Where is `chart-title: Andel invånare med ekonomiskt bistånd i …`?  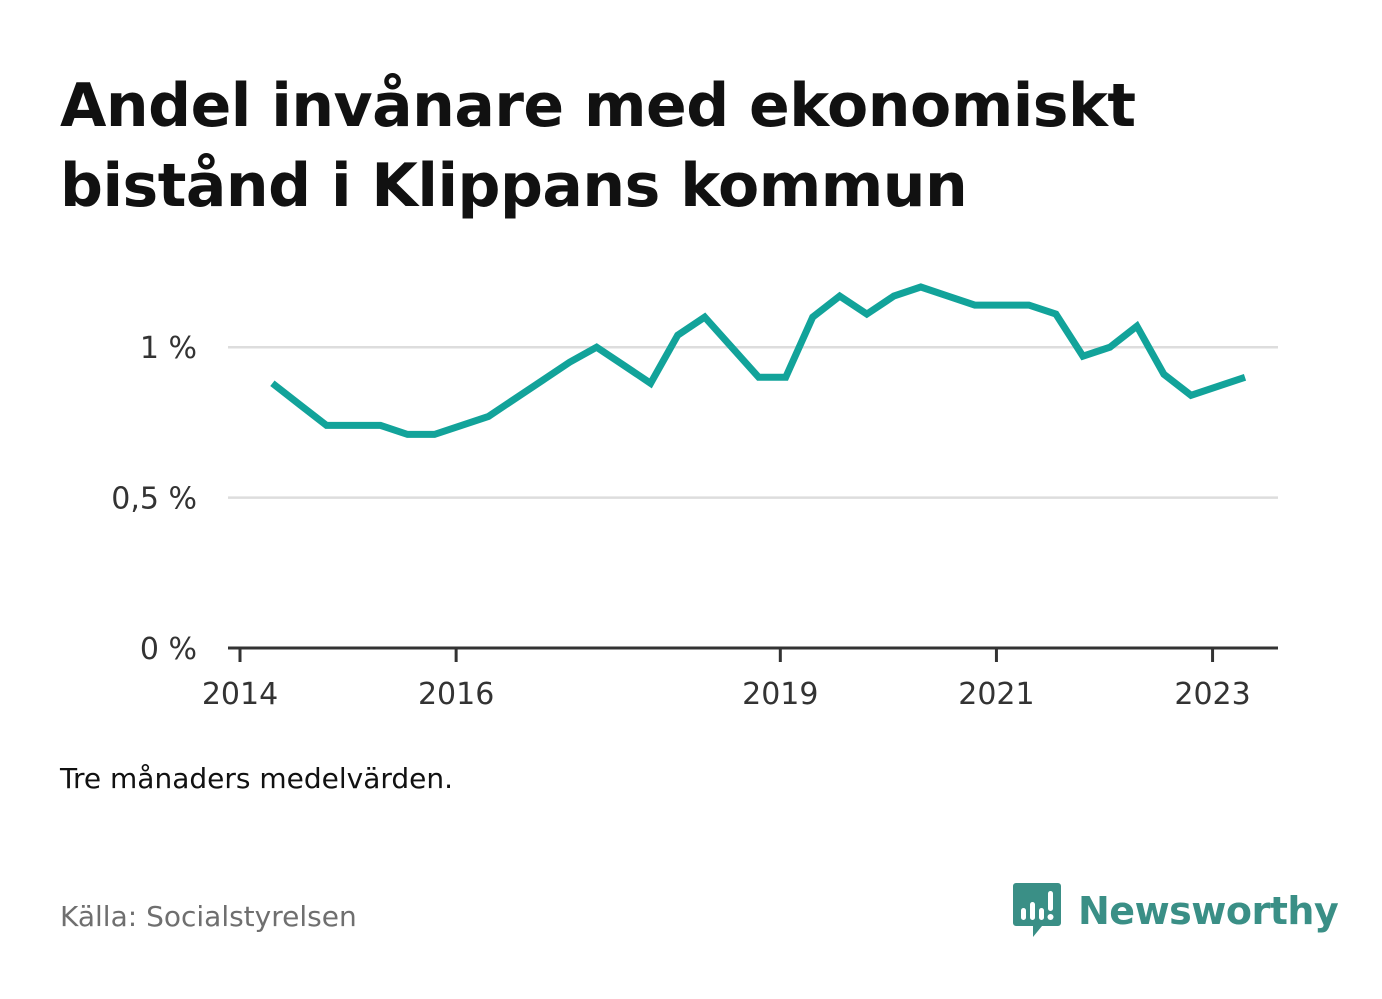 chart-title: Andel invånare med ekonomiskt bistånd i … is located at coordinates (598, 146).